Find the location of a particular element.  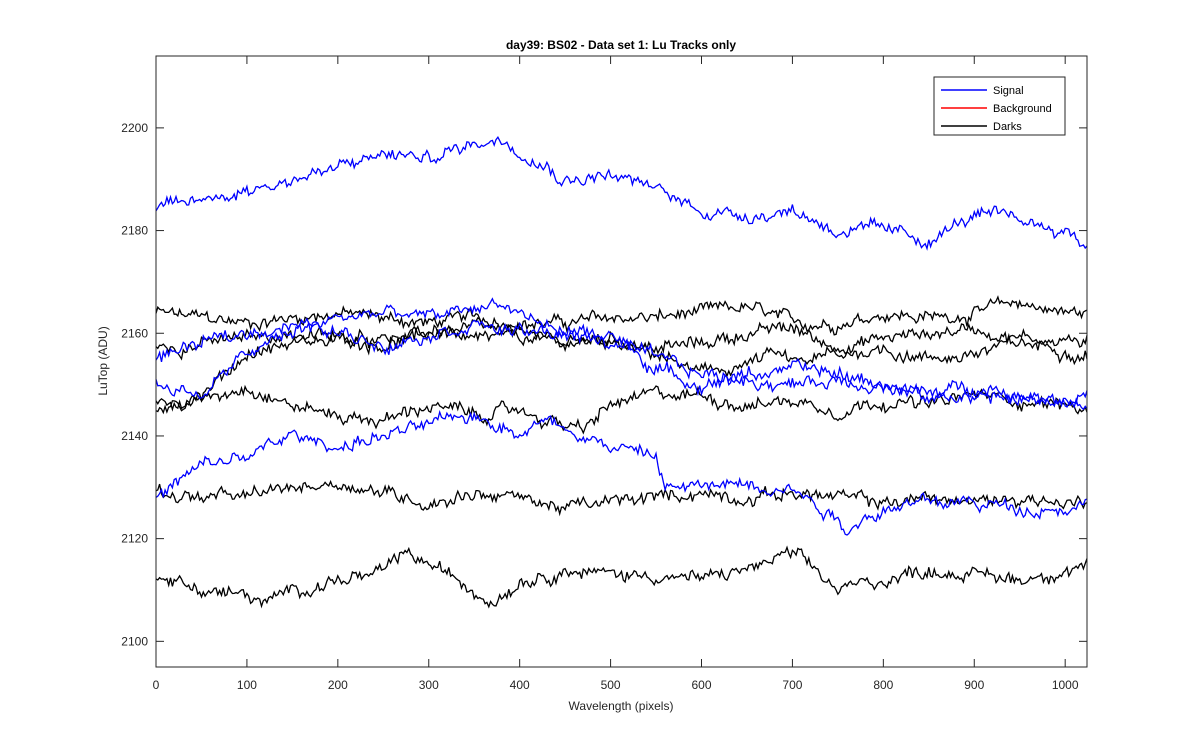

x-axis-label: Wavelength (pixels) is located at coordinates (621, 706).